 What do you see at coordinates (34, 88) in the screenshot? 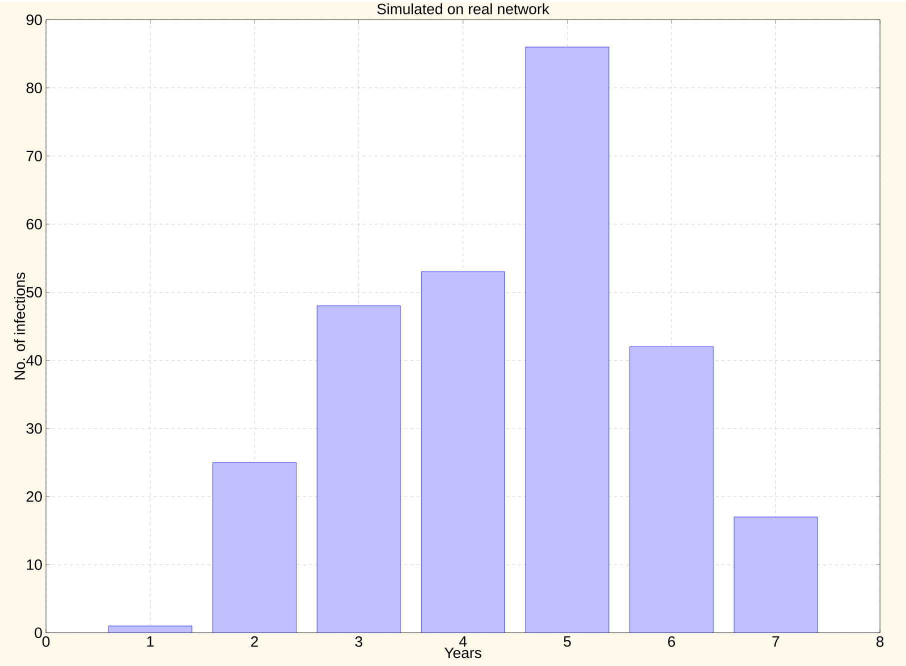
I see `y-tick-label: 80` at bounding box center [34, 88].